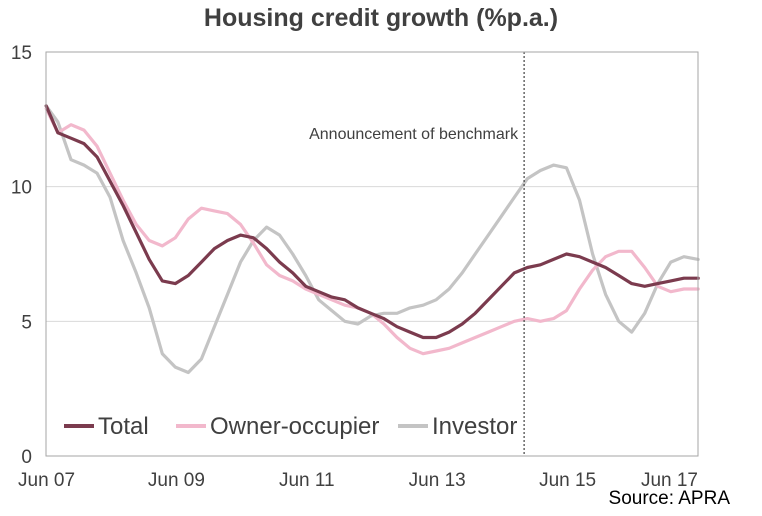  What do you see at coordinates (669, 498) in the screenshot?
I see `source-note: Source: APRA` at bounding box center [669, 498].